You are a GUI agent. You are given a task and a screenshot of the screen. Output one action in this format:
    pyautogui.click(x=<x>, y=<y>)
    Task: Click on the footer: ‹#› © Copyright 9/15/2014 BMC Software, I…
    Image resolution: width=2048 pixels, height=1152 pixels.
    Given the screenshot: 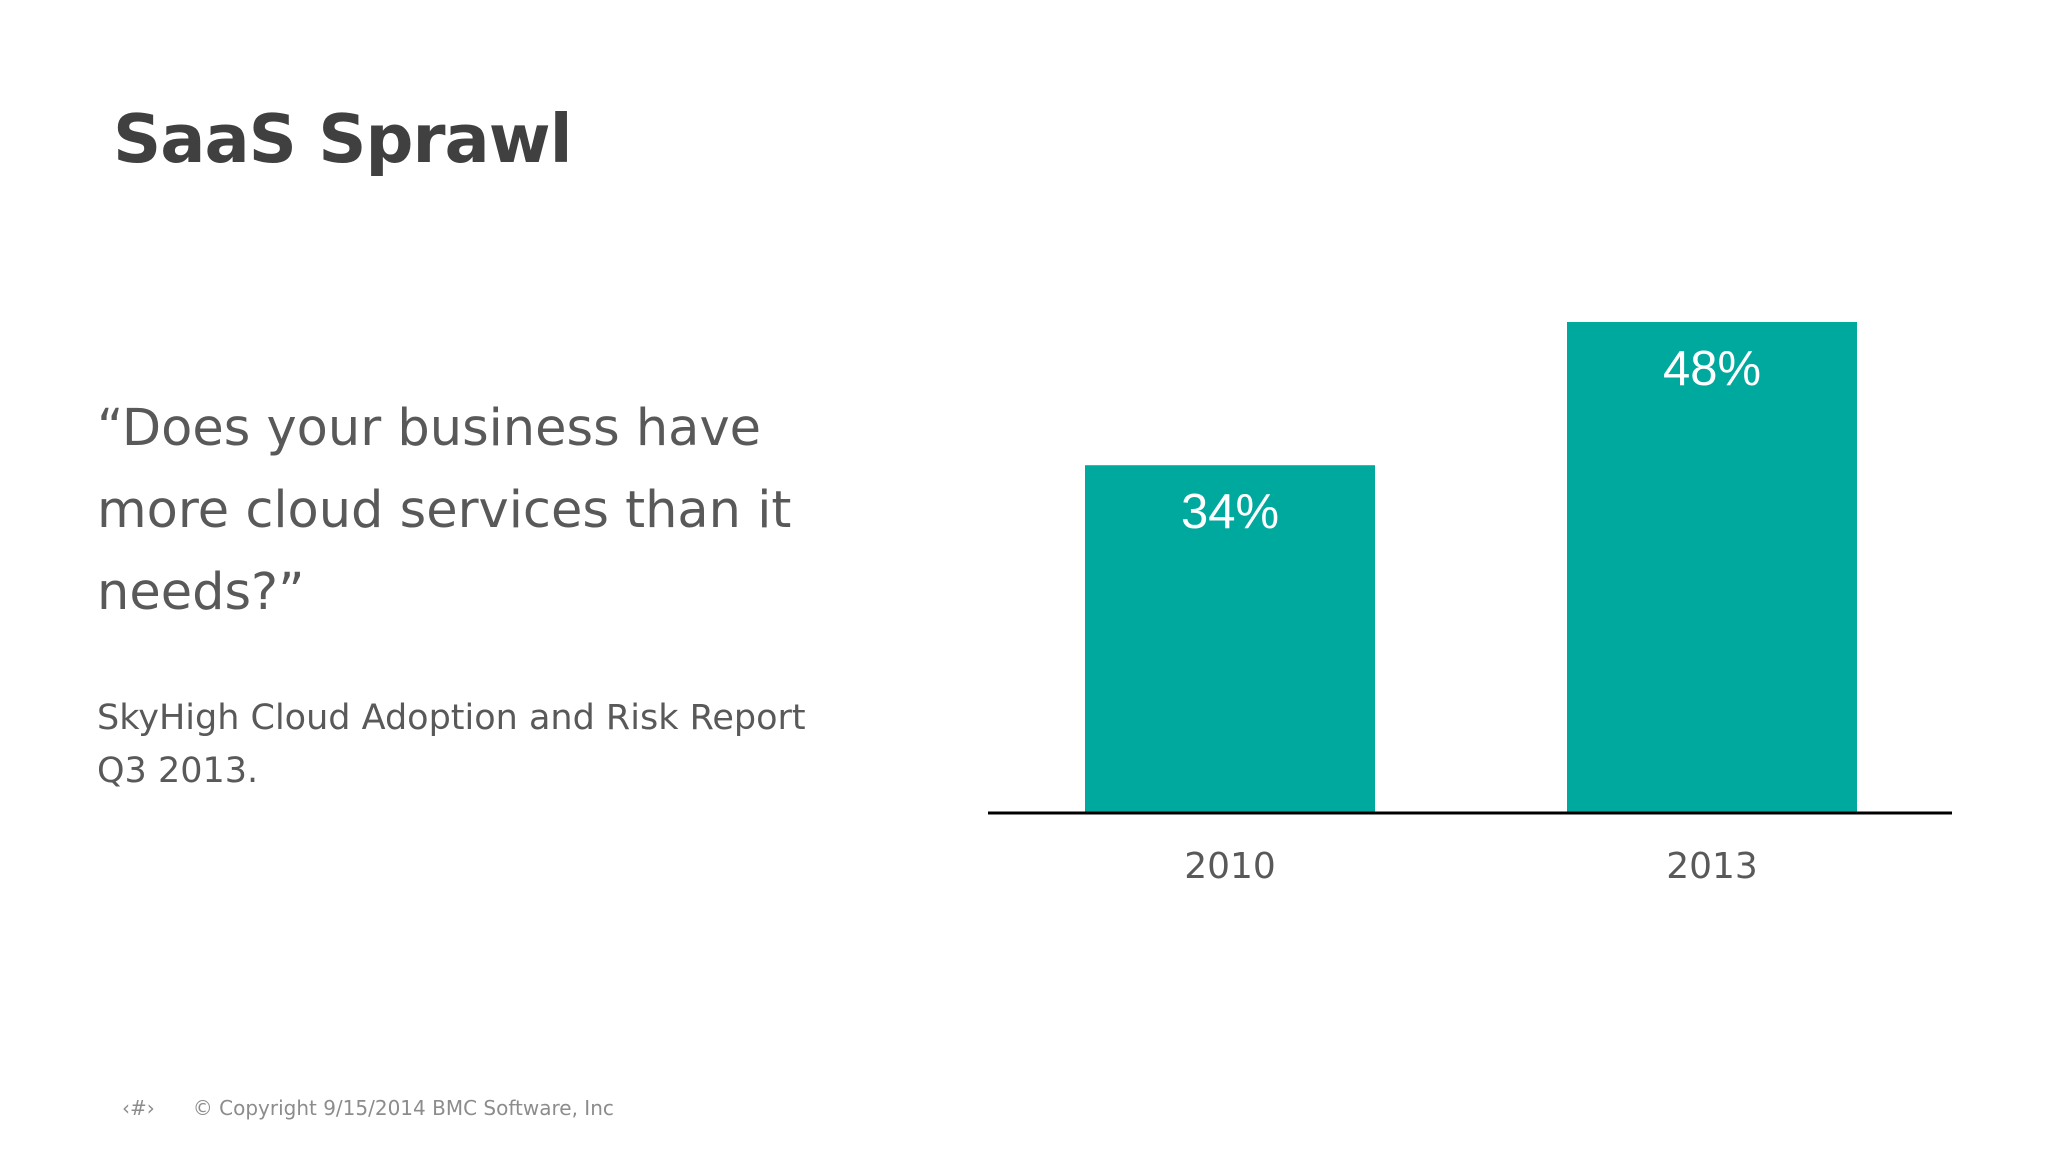 What is the action you would take?
    pyautogui.click(x=368, y=1108)
    